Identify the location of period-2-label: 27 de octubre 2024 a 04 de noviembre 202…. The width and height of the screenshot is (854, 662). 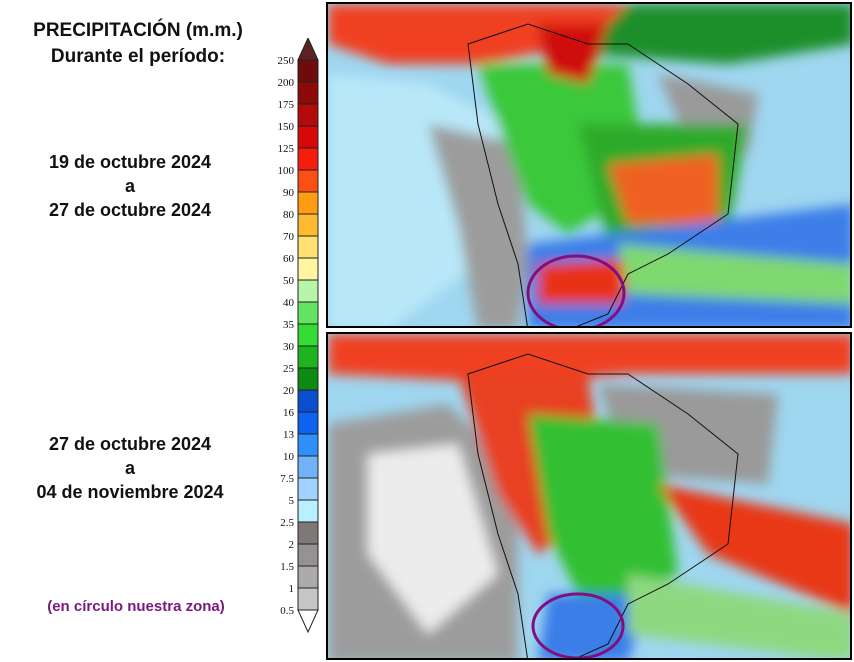
(130, 468).